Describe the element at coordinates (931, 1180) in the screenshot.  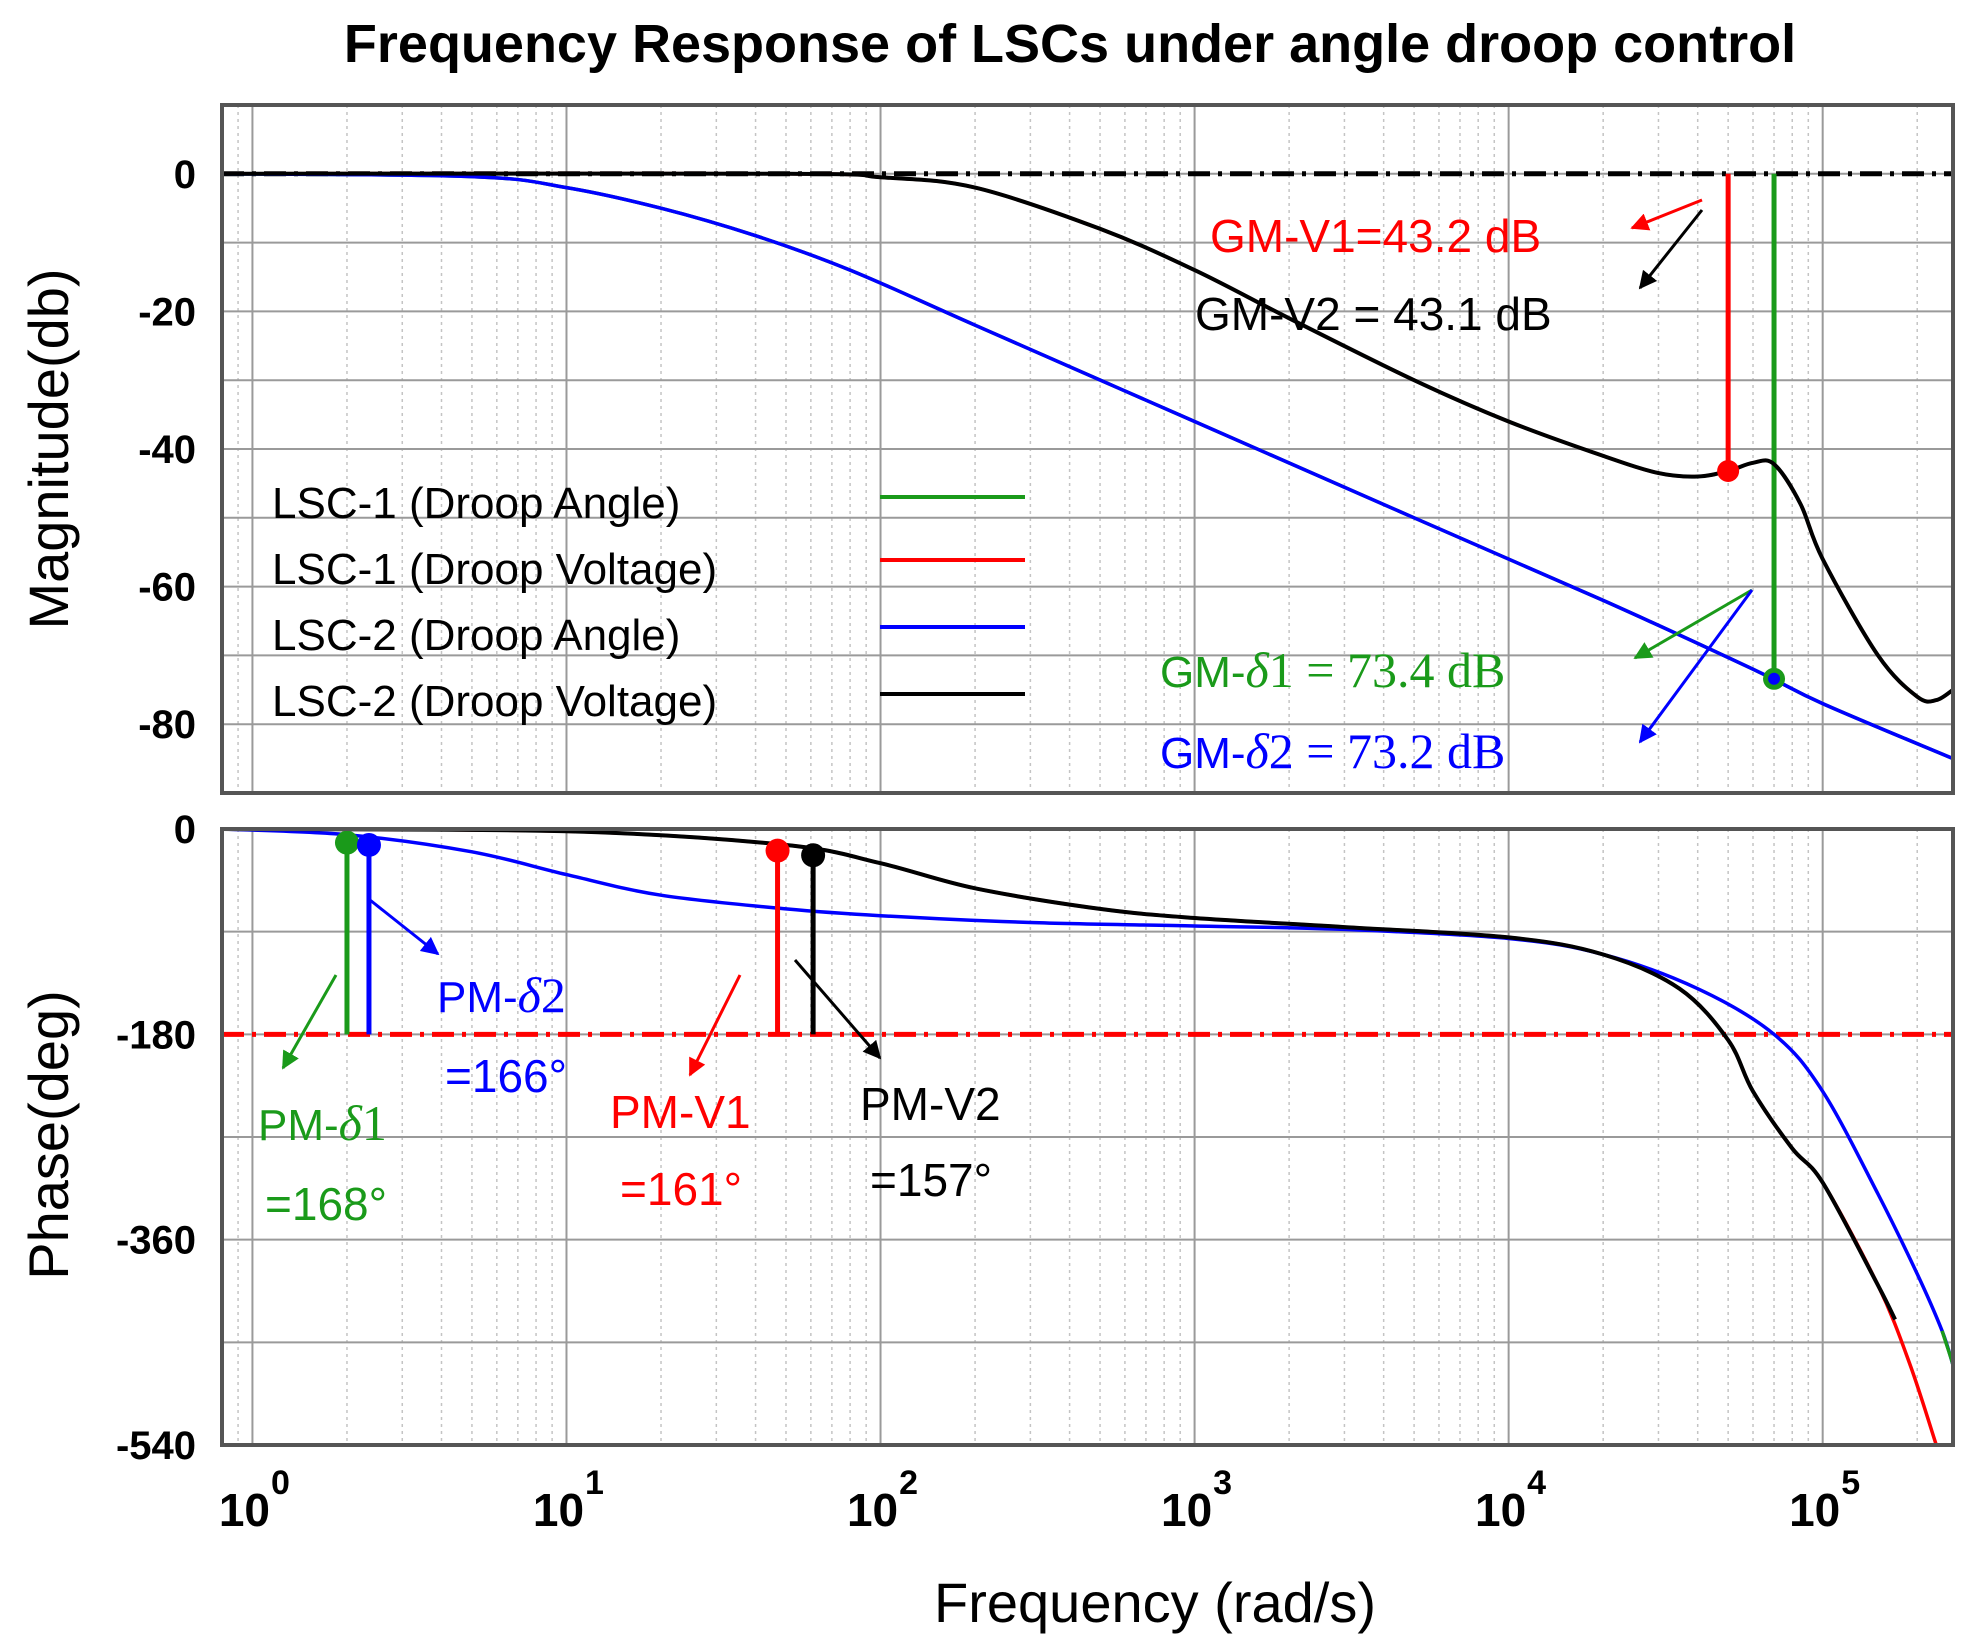
I see `pm-v2-value: =157°` at that location.